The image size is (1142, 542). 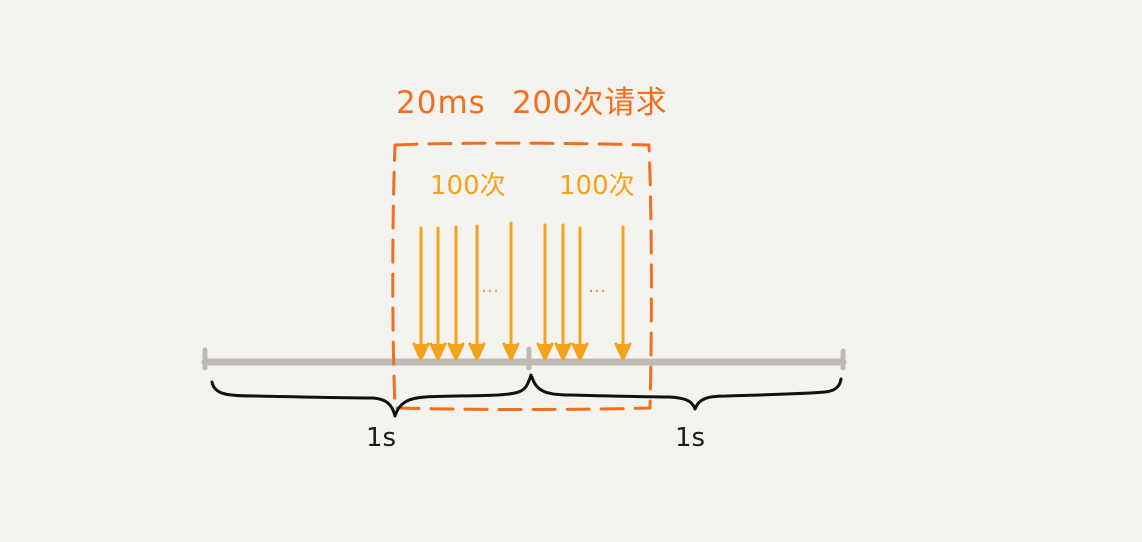 What do you see at coordinates (381, 438) in the screenshot?
I see `left-second-label: 1s` at bounding box center [381, 438].